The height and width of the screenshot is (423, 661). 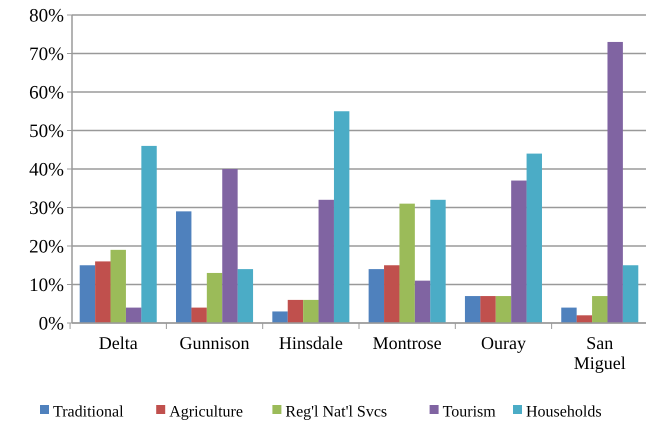 I want to click on y-tick-label: 40%, so click(x=46, y=170).